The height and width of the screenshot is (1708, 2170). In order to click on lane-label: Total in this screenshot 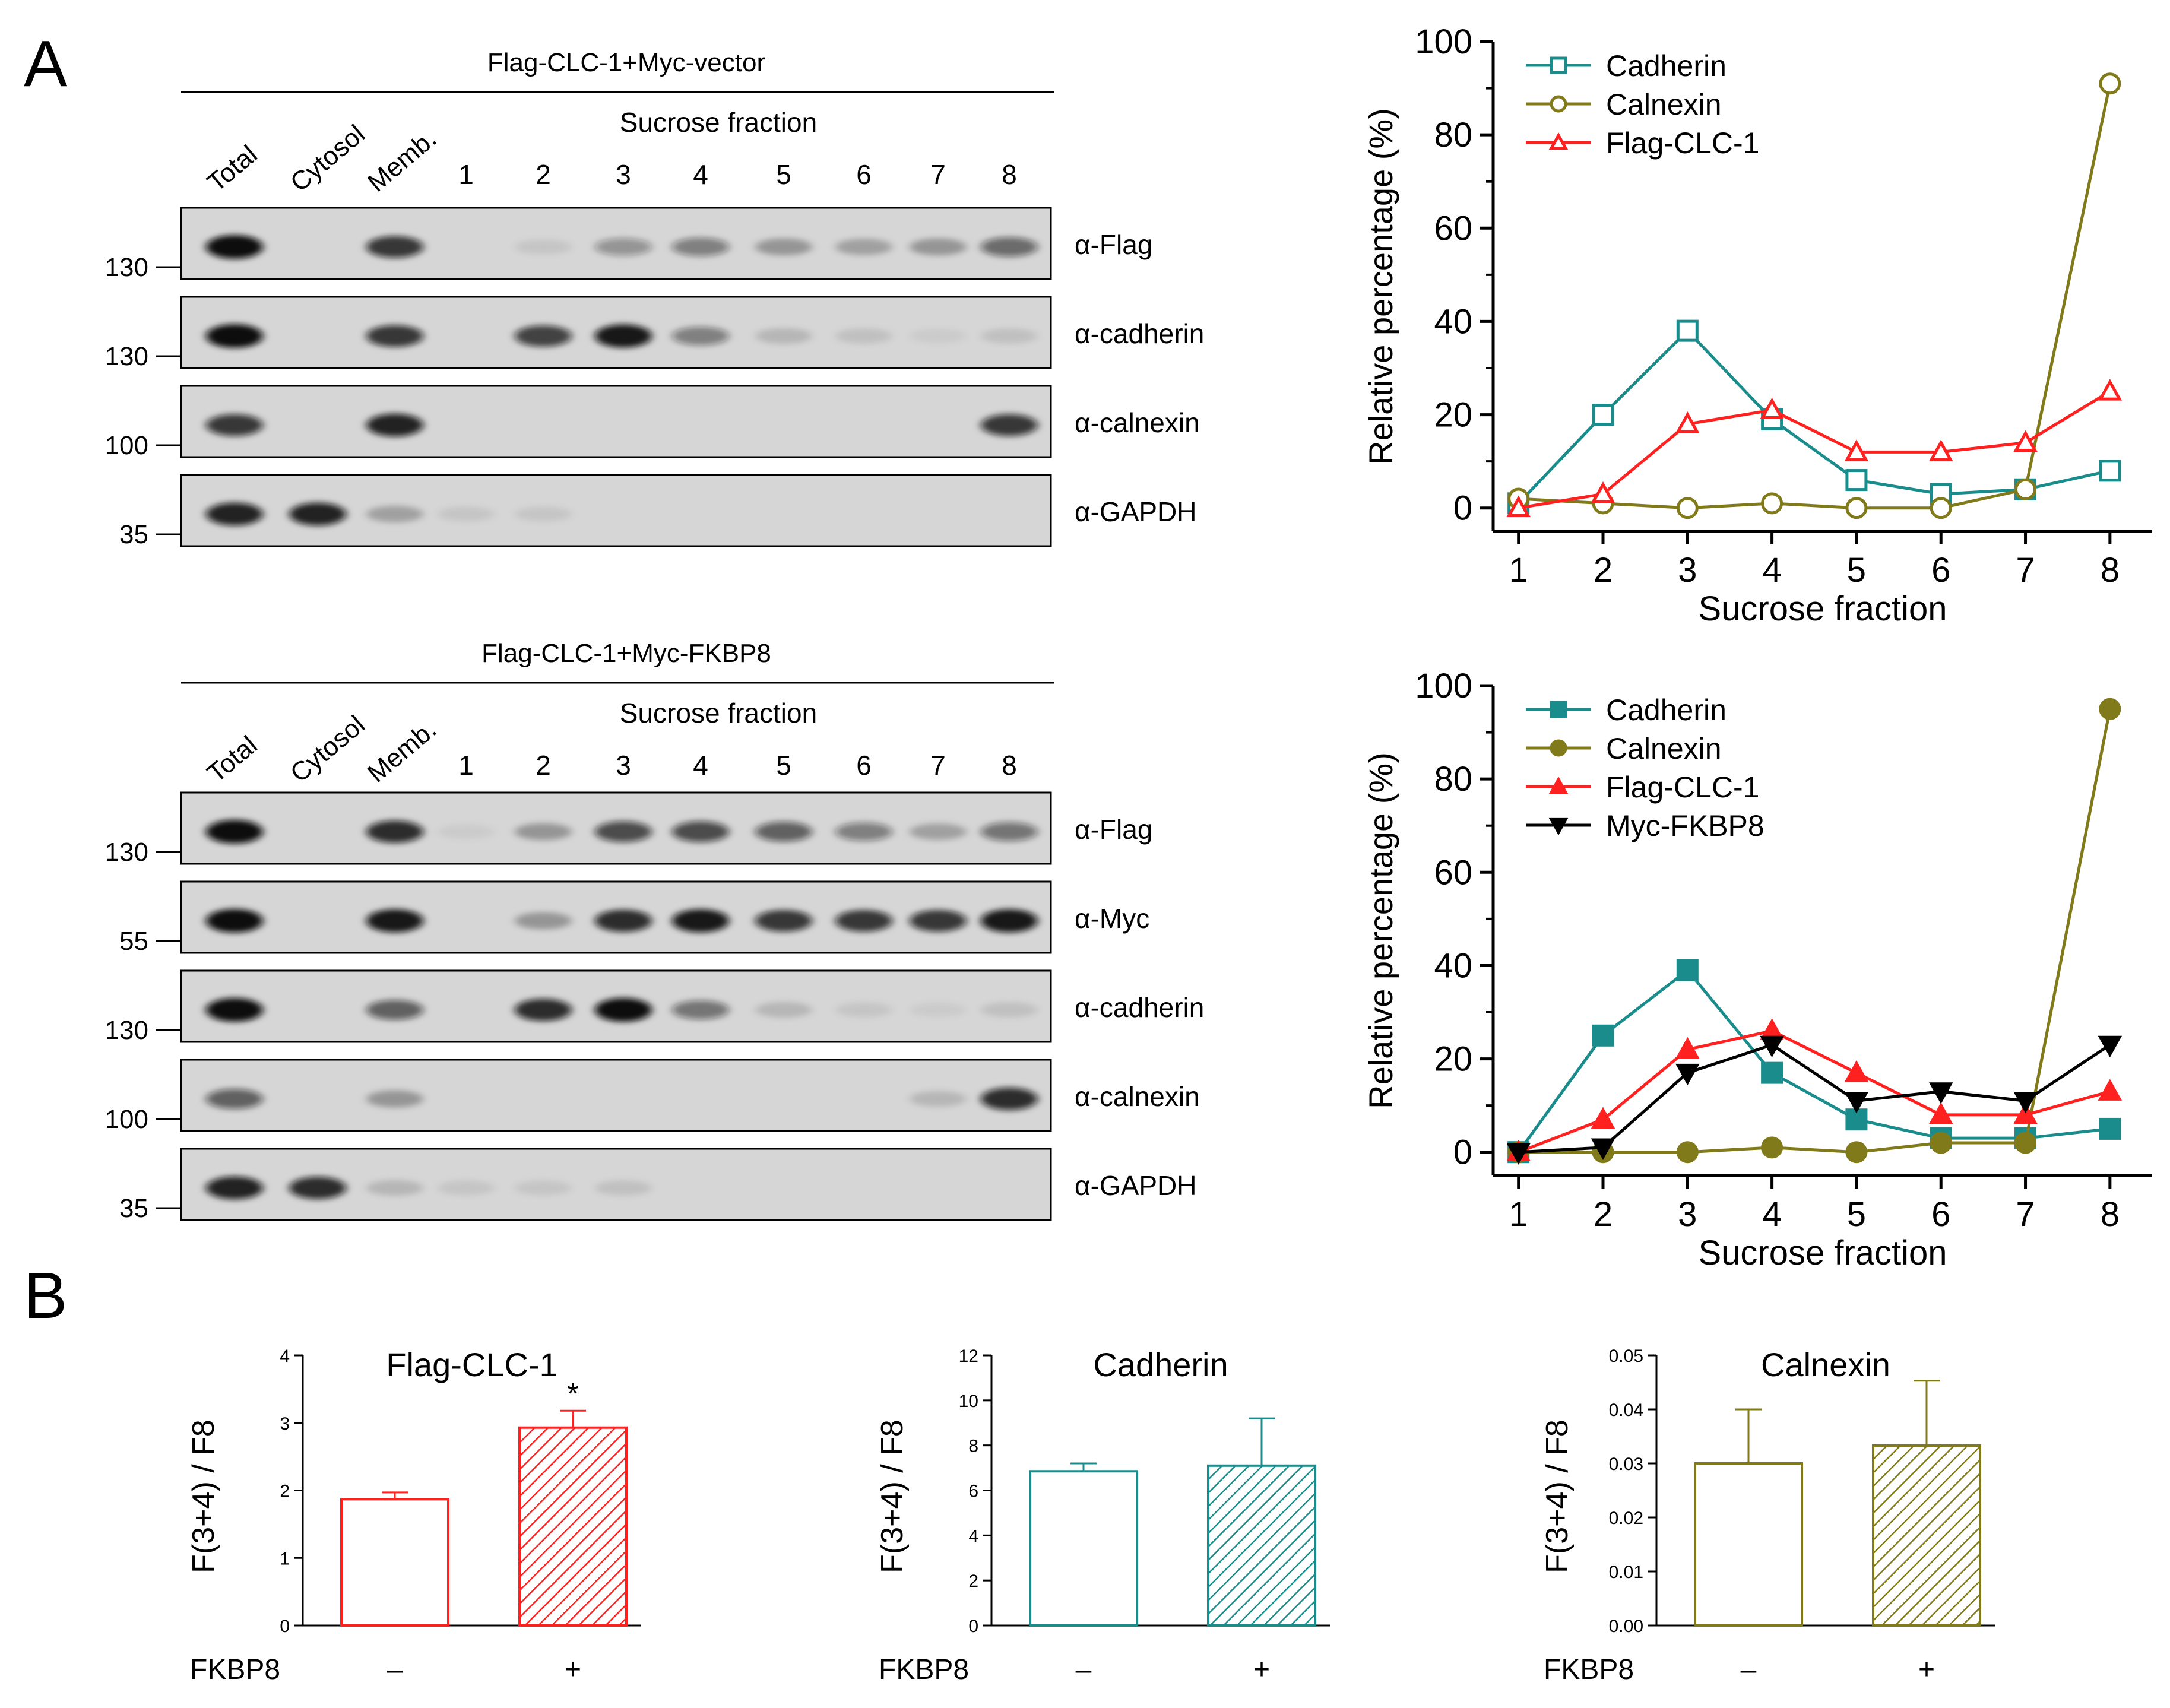, I will do `click(232, 169)`.